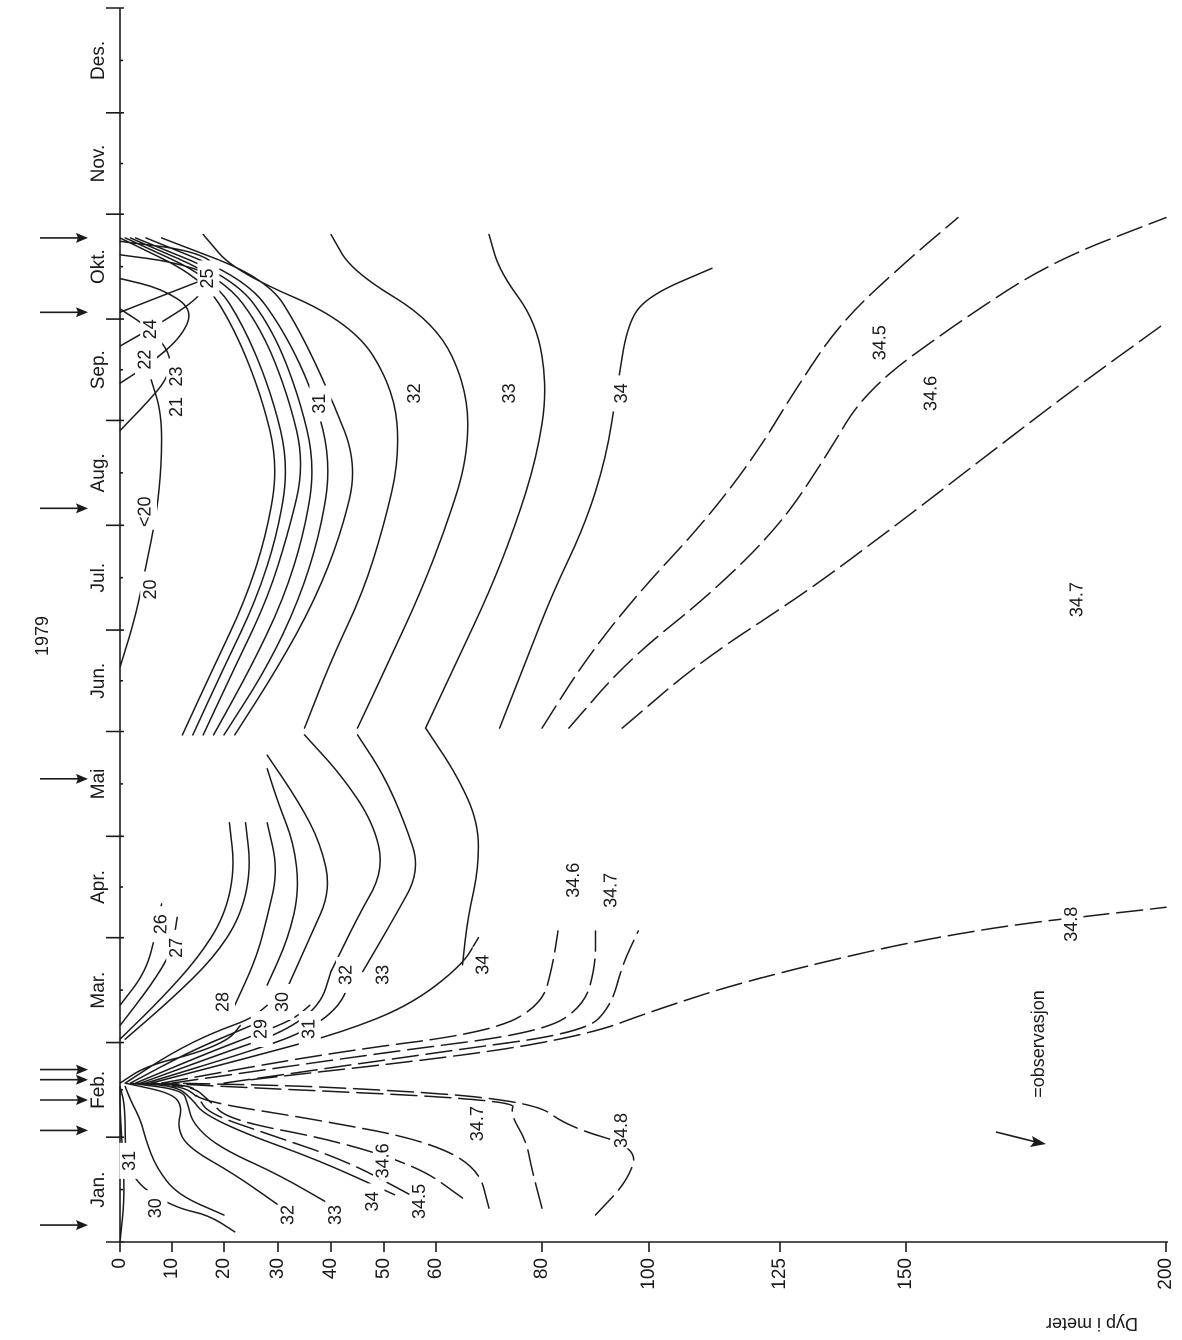 The image size is (1182, 1340). Describe the element at coordinates (98, 784) in the screenshot. I see `month-label: Mai` at that location.